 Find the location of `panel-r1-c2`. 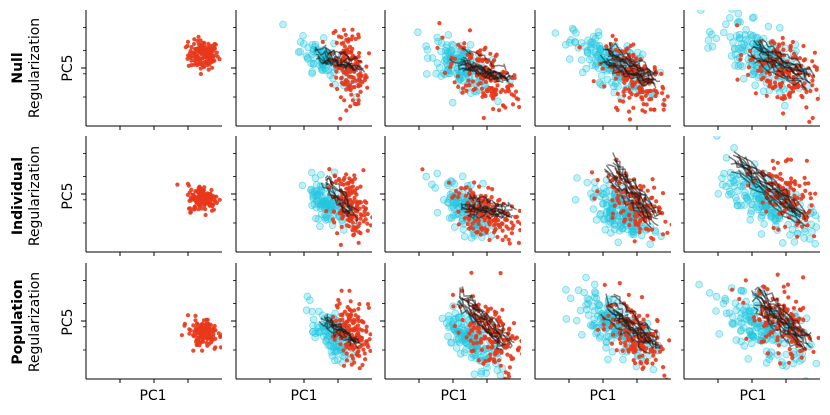

panel-r1-c2 is located at coordinates (301, 70).